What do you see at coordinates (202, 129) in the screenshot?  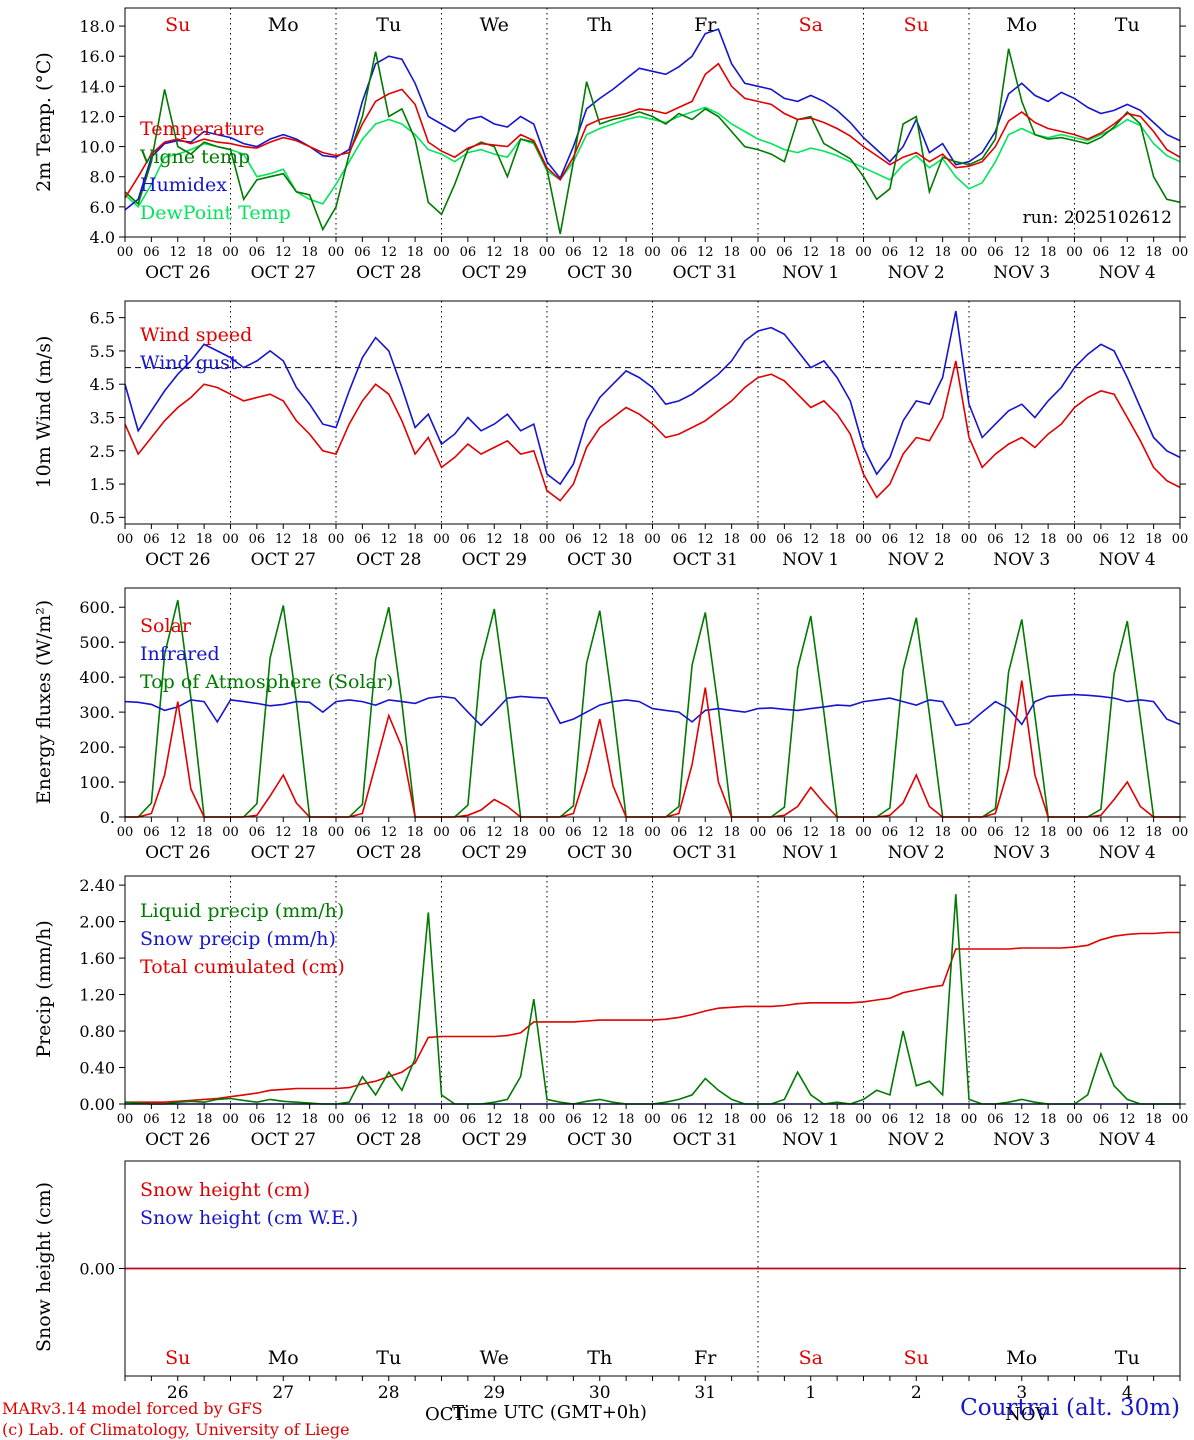 I see `legend-temperature: Temperature` at bounding box center [202, 129].